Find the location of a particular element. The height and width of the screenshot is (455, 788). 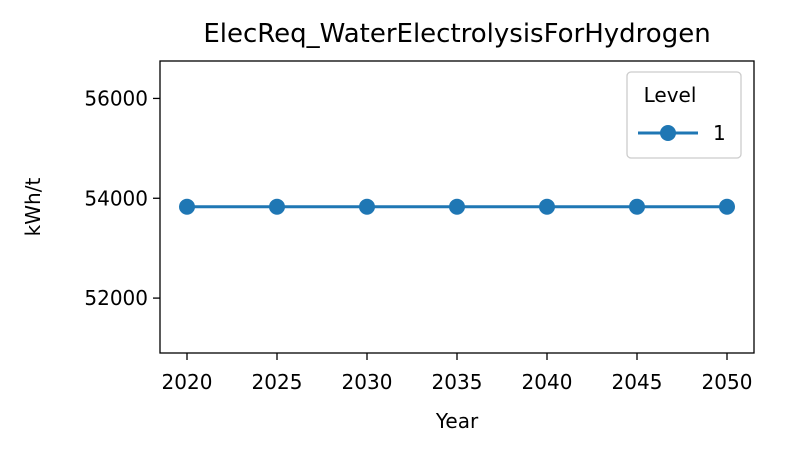

legend-title: Level is located at coordinates (670, 95).